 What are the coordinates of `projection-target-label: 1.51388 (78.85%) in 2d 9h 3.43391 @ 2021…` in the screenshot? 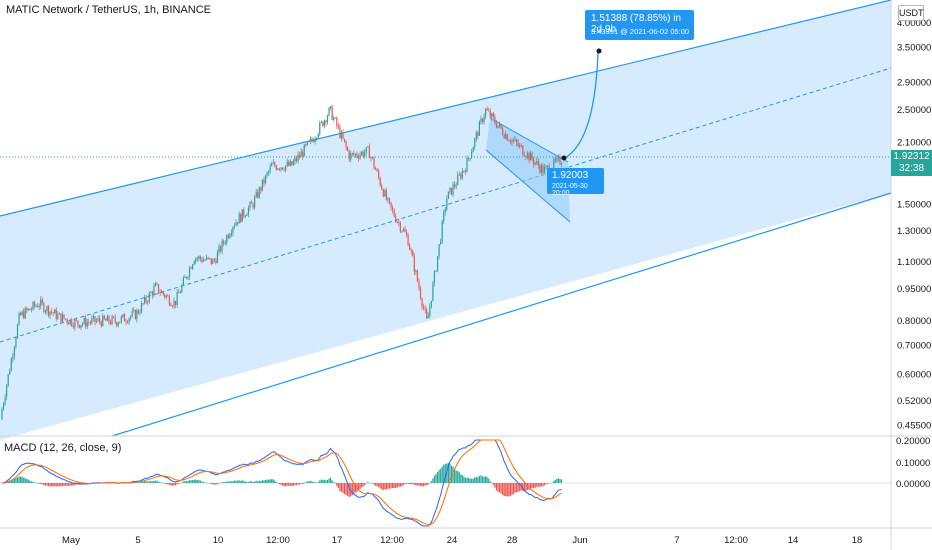 It's located at (639, 25).